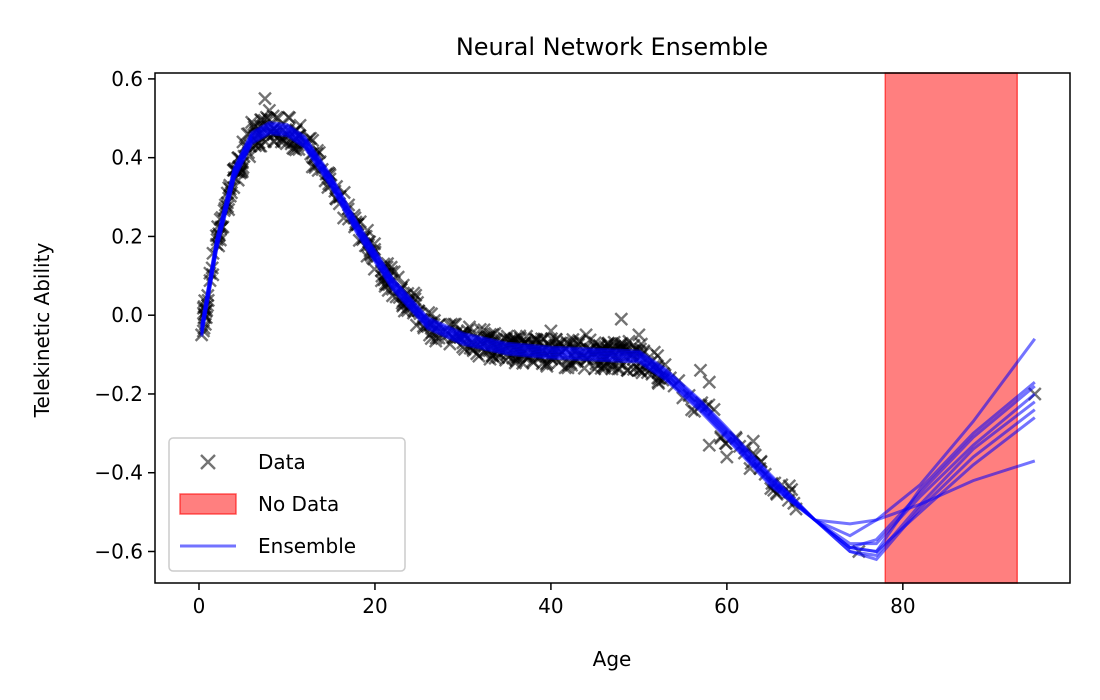 This screenshot has height=700, width=1100. What do you see at coordinates (374, 606) in the screenshot?
I see `x-tick-label: 20` at bounding box center [374, 606].